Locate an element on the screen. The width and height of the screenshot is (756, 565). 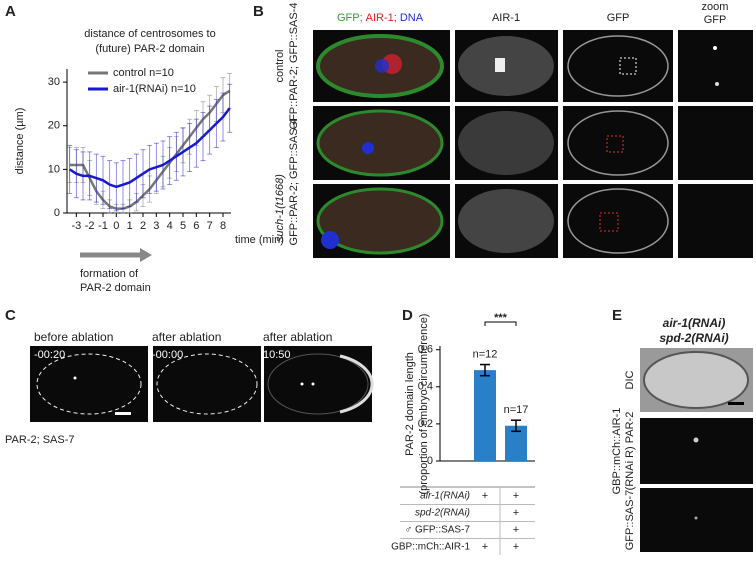
rotated-label: (proportion of embryo circumference) is located at coordinates (424, 404).